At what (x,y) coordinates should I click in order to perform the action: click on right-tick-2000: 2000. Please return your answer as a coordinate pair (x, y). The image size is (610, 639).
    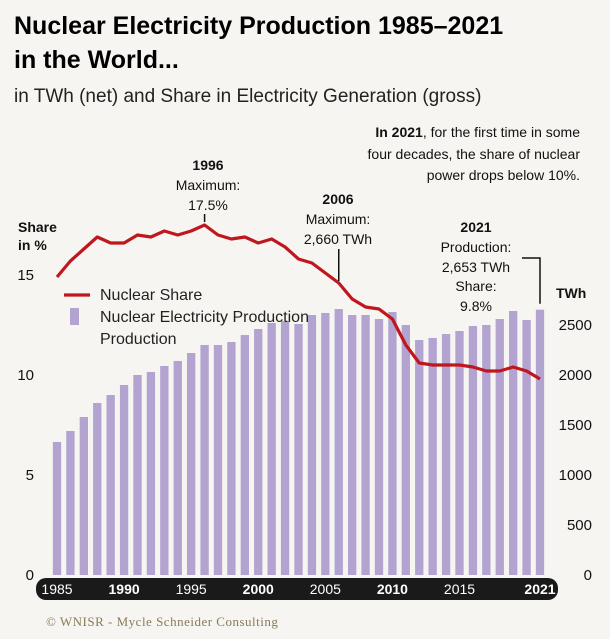
    Looking at the image, I should click on (575, 375).